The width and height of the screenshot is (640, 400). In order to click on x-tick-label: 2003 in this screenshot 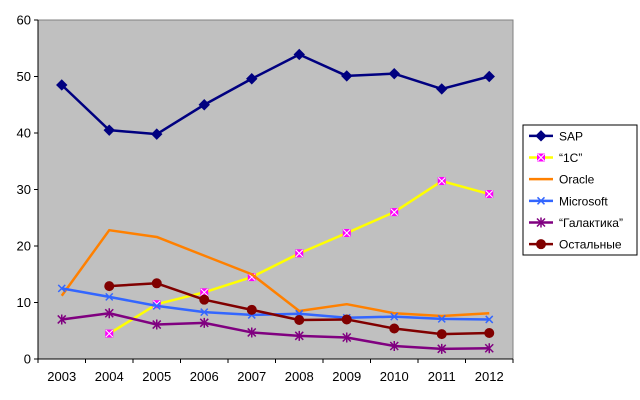, I will do `click(61, 376)`.